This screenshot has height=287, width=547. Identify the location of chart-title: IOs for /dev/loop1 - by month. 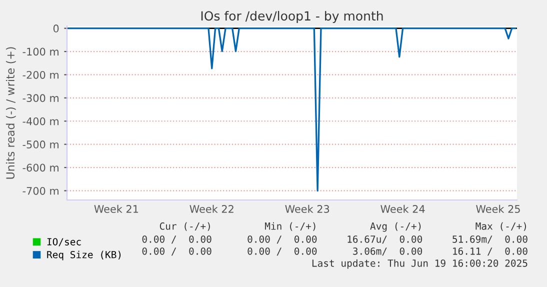
(292, 17).